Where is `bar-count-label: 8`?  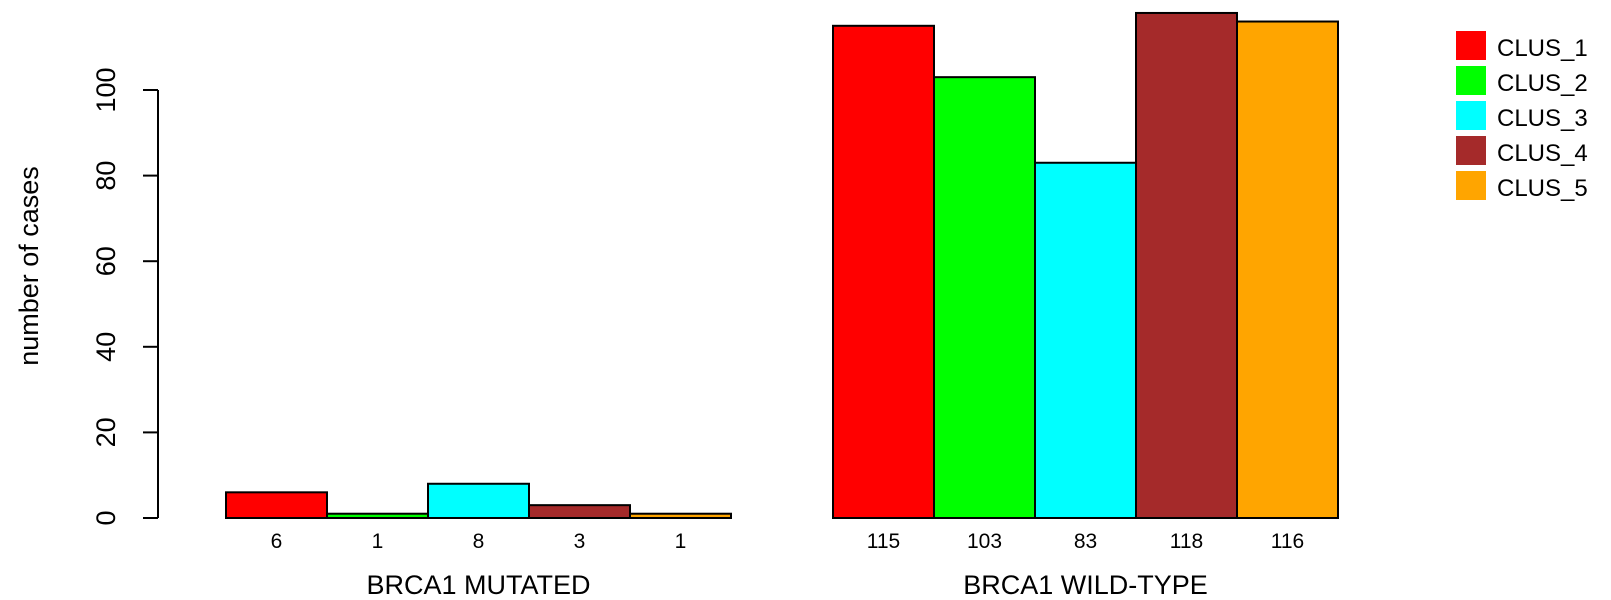 bar-count-label: 8 is located at coordinates (479, 541).